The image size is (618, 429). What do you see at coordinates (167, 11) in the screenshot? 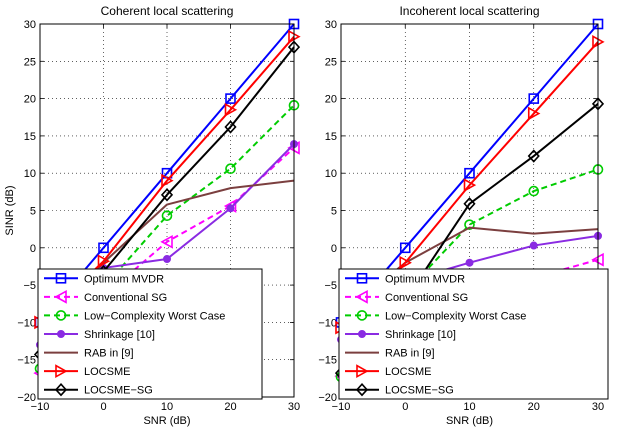
I see `chart-title: Coherent local scattering` at bounding box center [167, 11].